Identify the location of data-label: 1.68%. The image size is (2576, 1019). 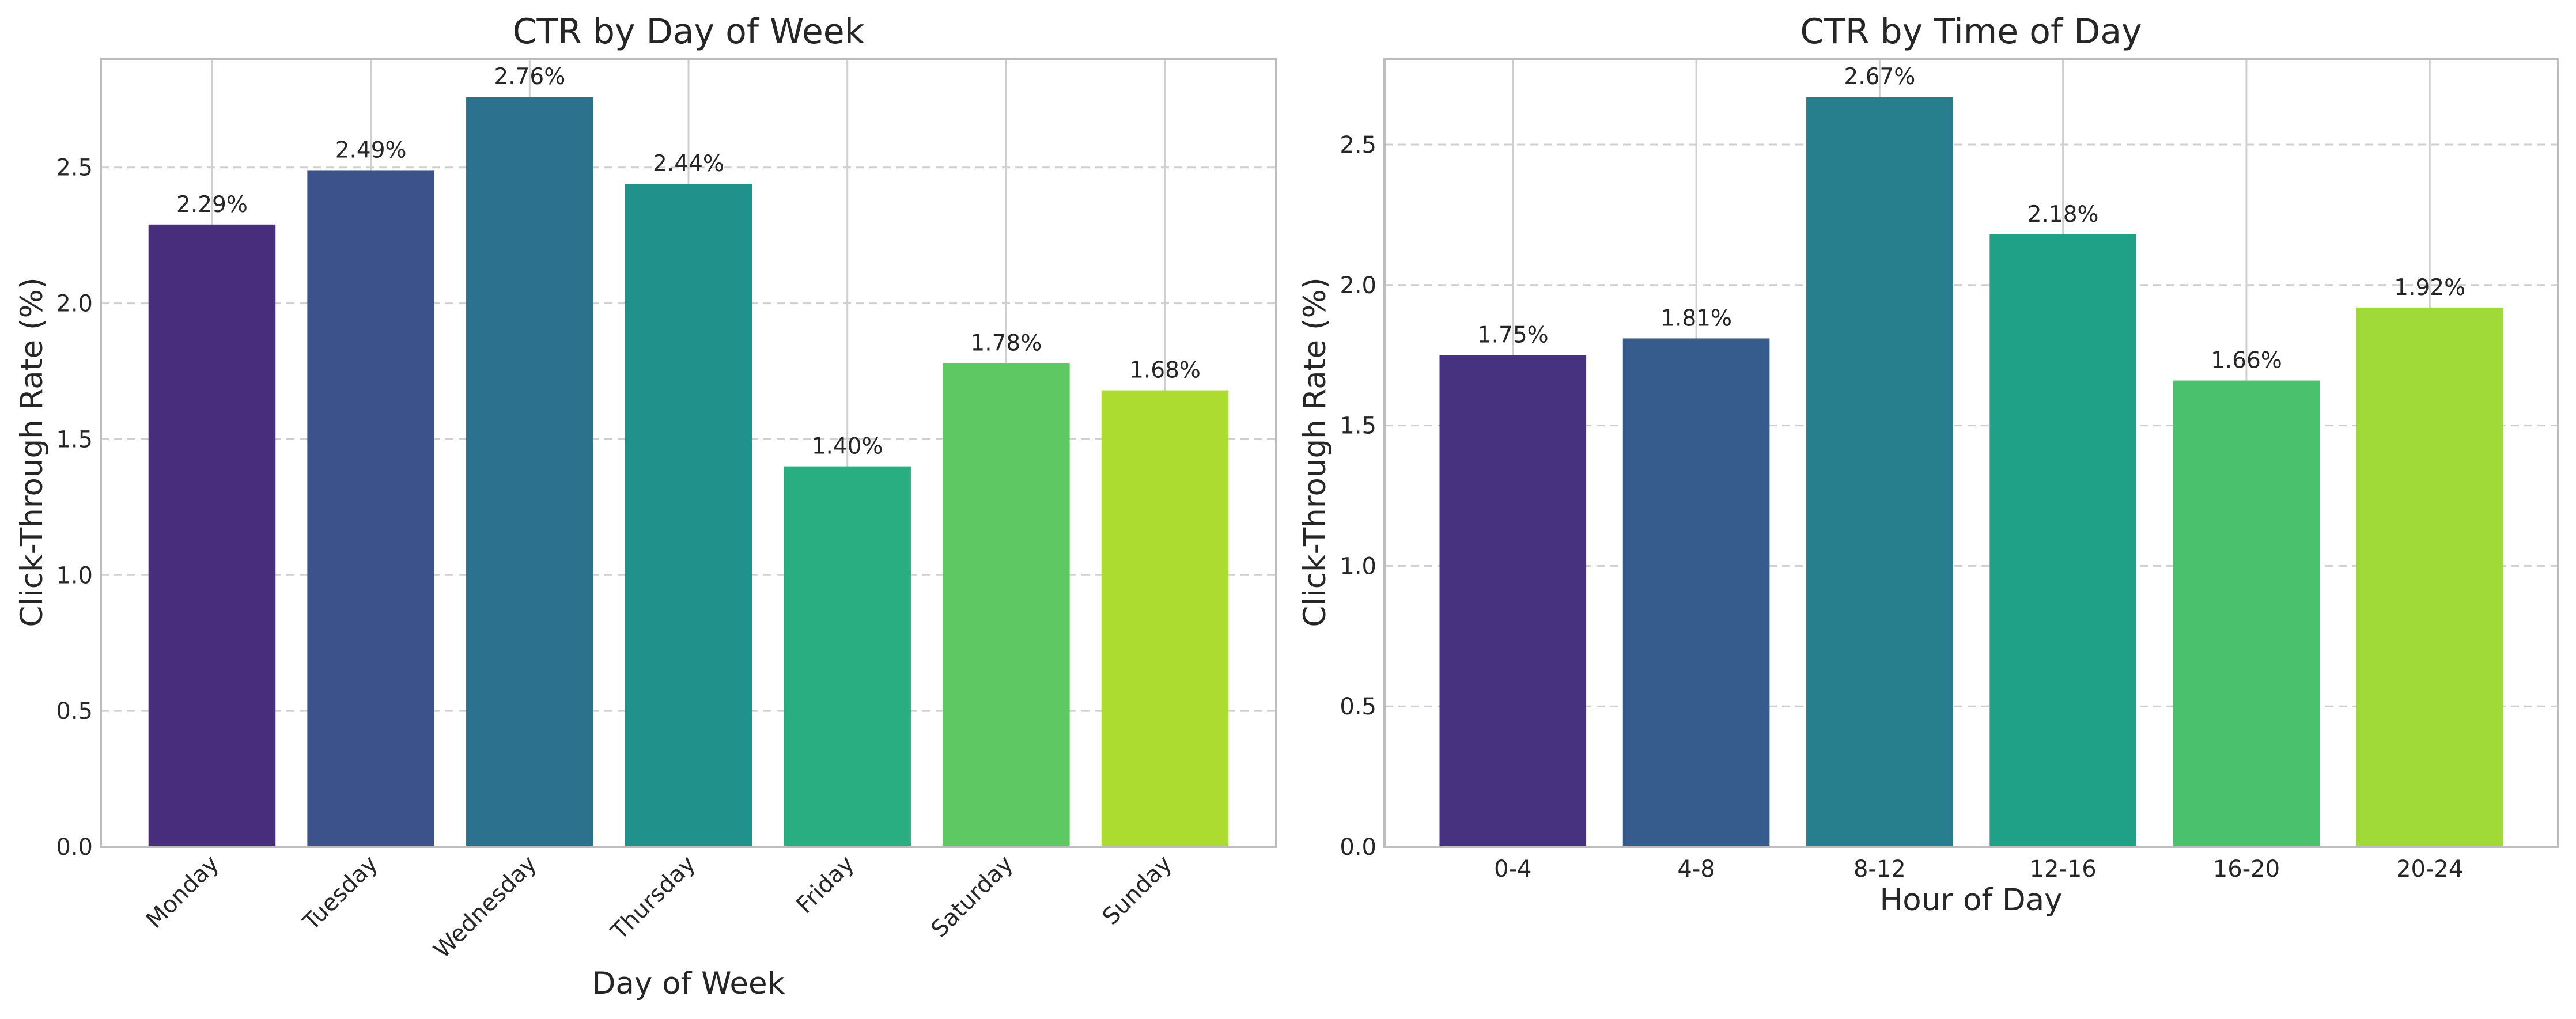
(1165, 371).